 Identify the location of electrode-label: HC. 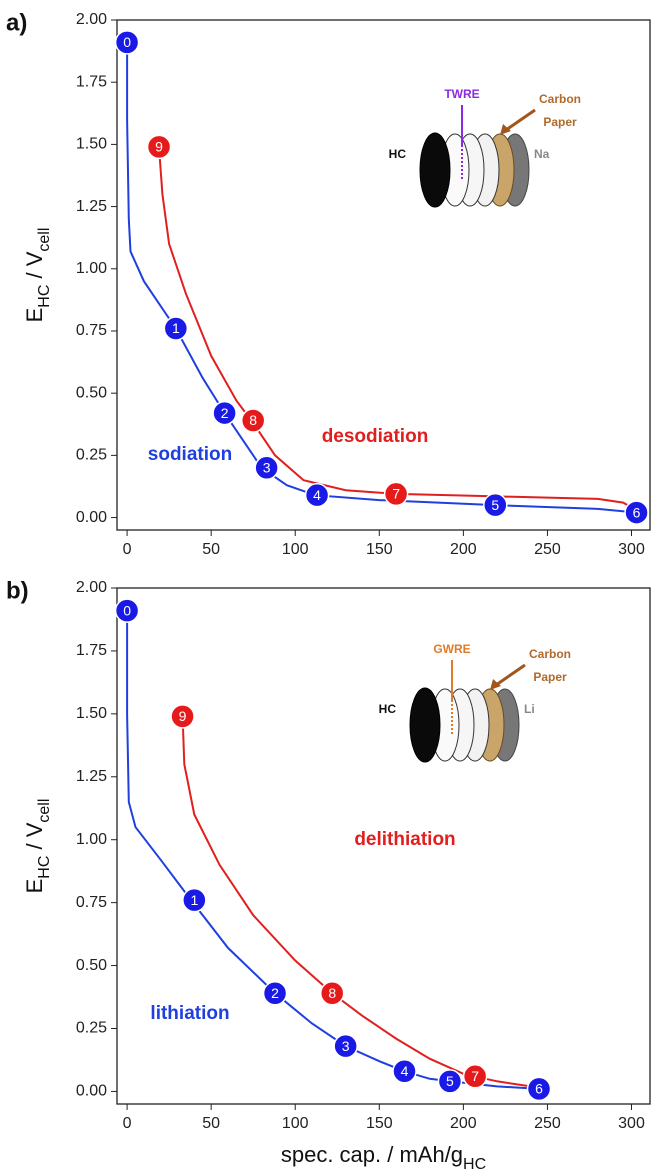
(388, 709).